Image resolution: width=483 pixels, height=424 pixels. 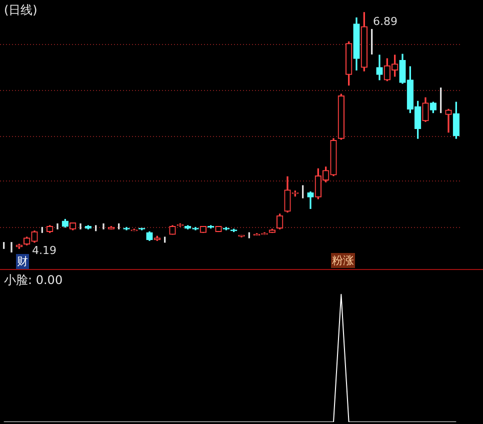 I want to click on candlestick, so click(x=448, y=120).